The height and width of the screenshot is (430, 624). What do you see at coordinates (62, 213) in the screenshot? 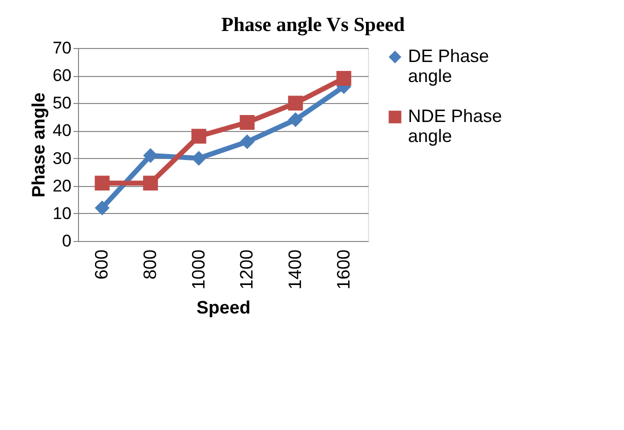
I see `y-tick-label: 10` at bounding box center [62, 213].